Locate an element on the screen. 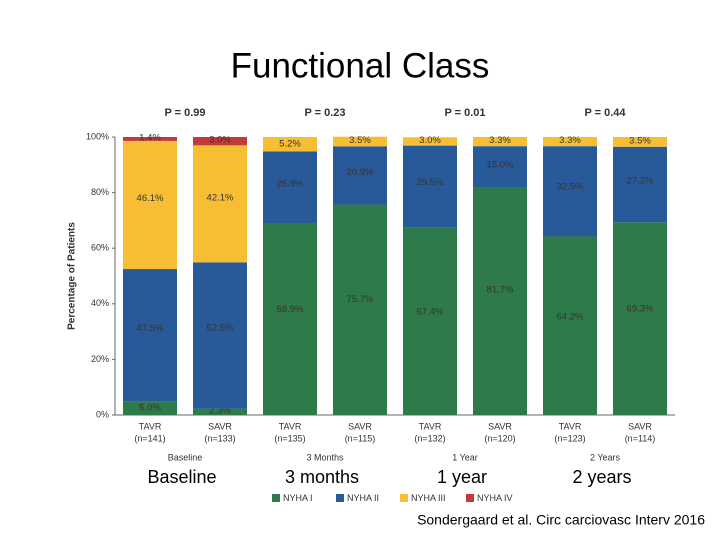 This screenshot has width=720, height=540. y-tick-label: 100% is located at coordinates (97, 136).